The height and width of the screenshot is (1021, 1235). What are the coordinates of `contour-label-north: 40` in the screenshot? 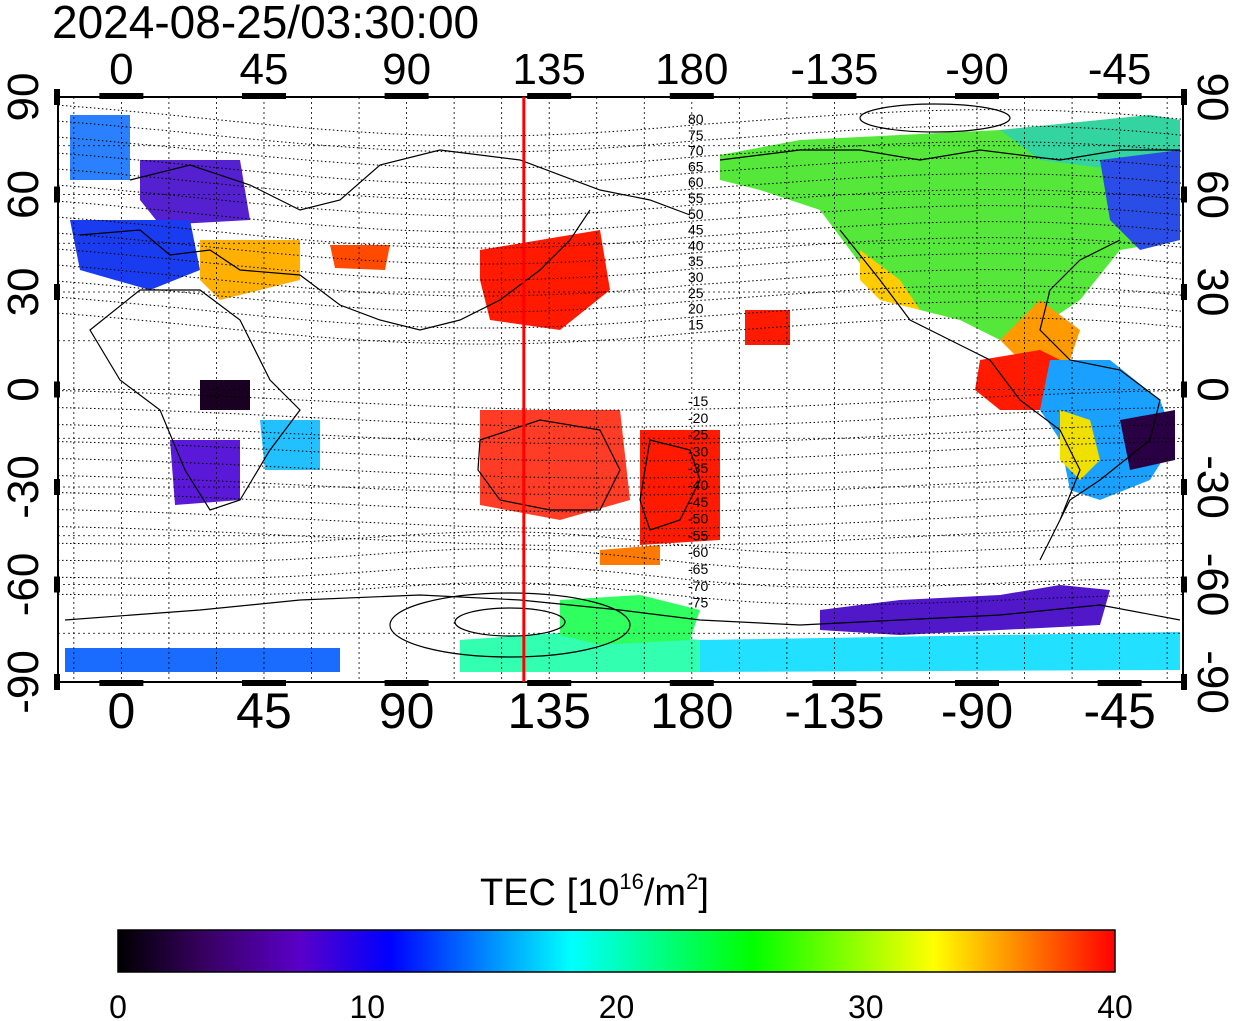 It's located at (696, 245).